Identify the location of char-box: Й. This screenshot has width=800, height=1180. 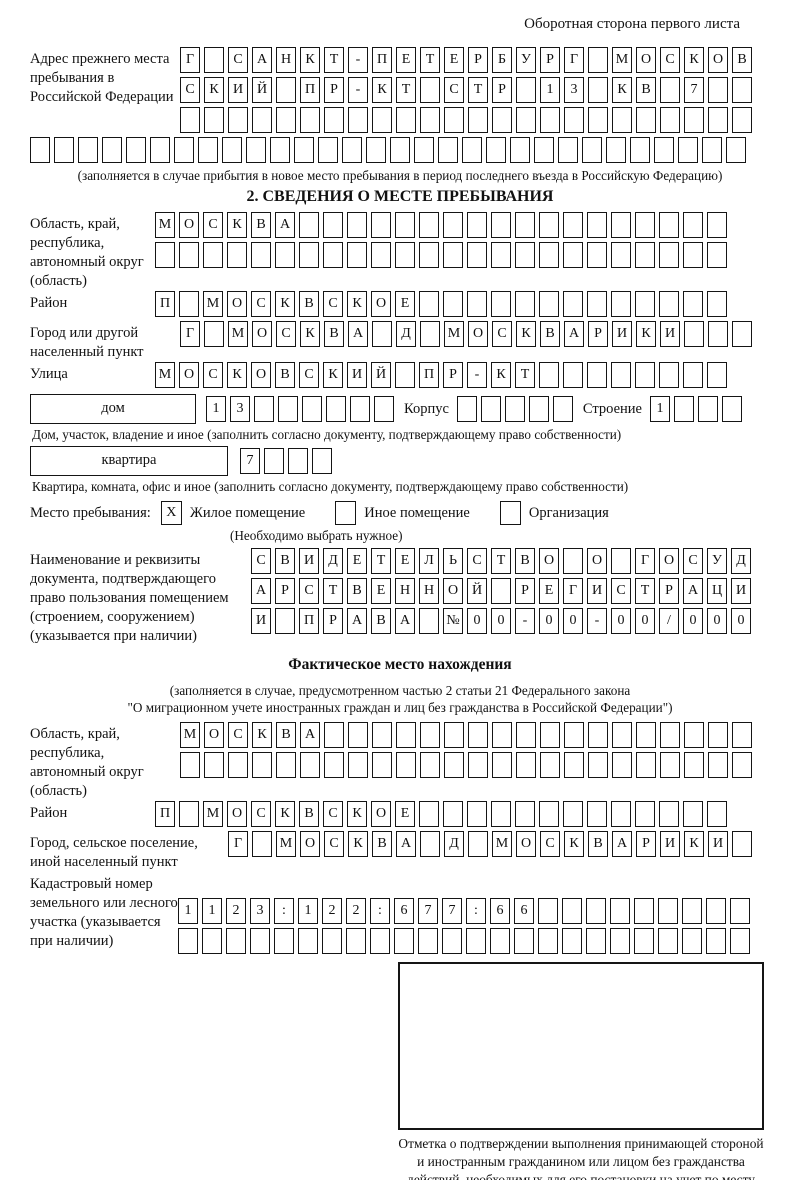
(262, 90).